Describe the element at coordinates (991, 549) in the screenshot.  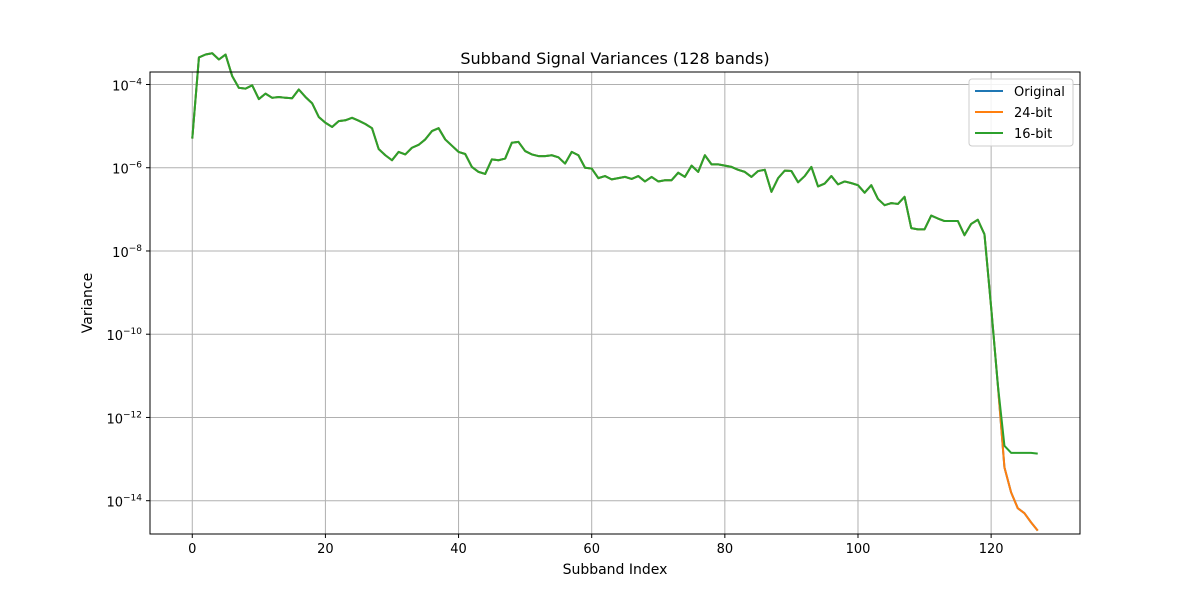
I see `x-tick-label: 120` at that location.